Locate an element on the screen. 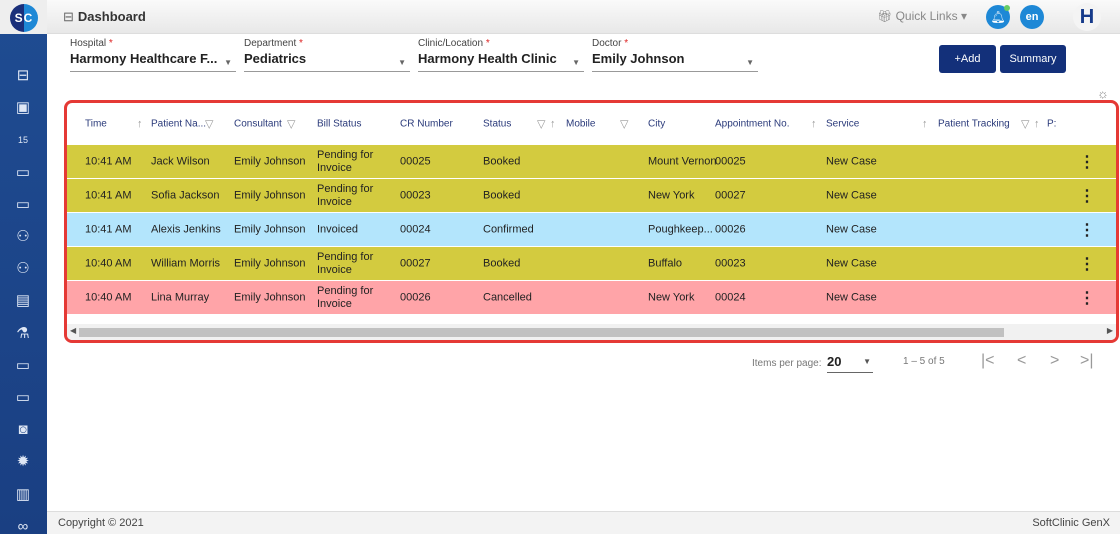 The height and width of the screenshot is (537, 1120). language-button: en is located at coordinates (1032, 17).